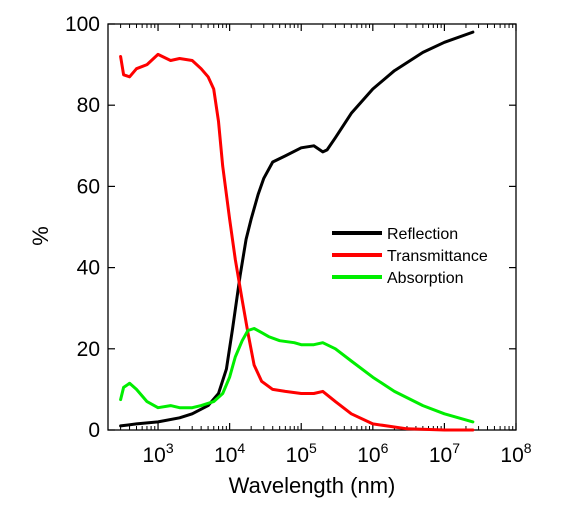  What do you see at coordinates (94, 430) in the screenshot?
I see `y-tick-label: 0` at bounding box center [94, 430].